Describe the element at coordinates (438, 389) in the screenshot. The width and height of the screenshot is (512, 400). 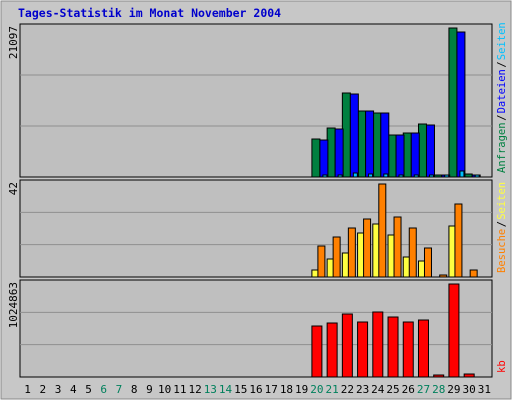
I see `x-tick-label-day-28: 28` at that location.